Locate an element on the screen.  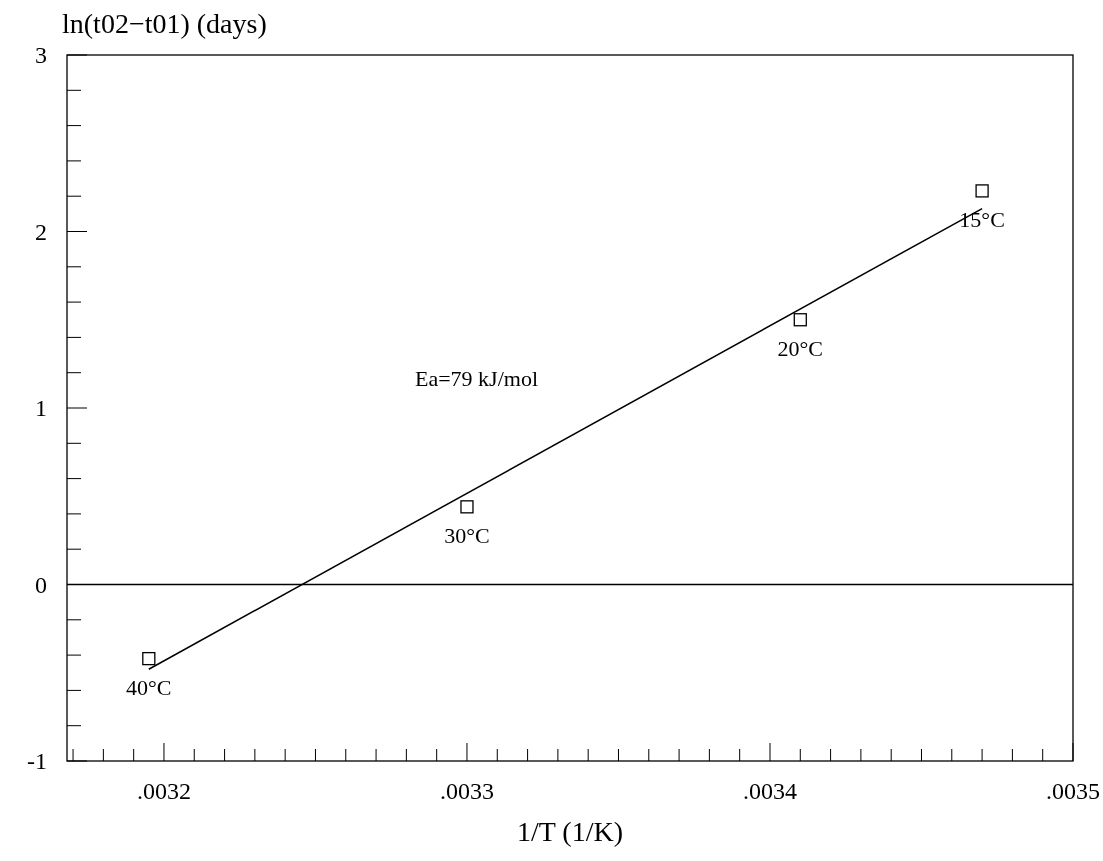
x-axis-title: 1/T (1/K) is located at coordinates (570, 831).